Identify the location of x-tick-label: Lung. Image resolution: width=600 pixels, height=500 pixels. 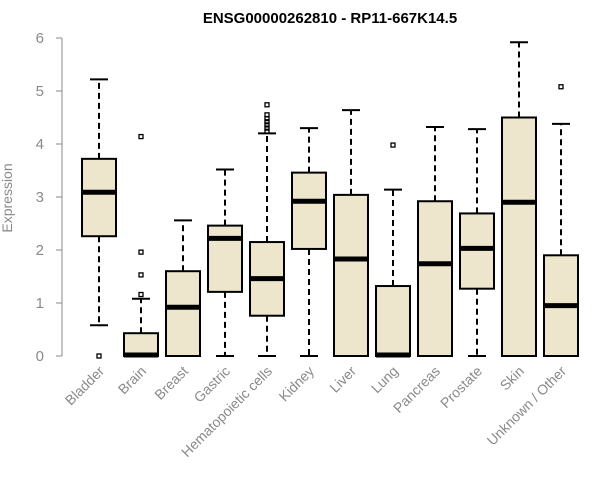
(384, 379).